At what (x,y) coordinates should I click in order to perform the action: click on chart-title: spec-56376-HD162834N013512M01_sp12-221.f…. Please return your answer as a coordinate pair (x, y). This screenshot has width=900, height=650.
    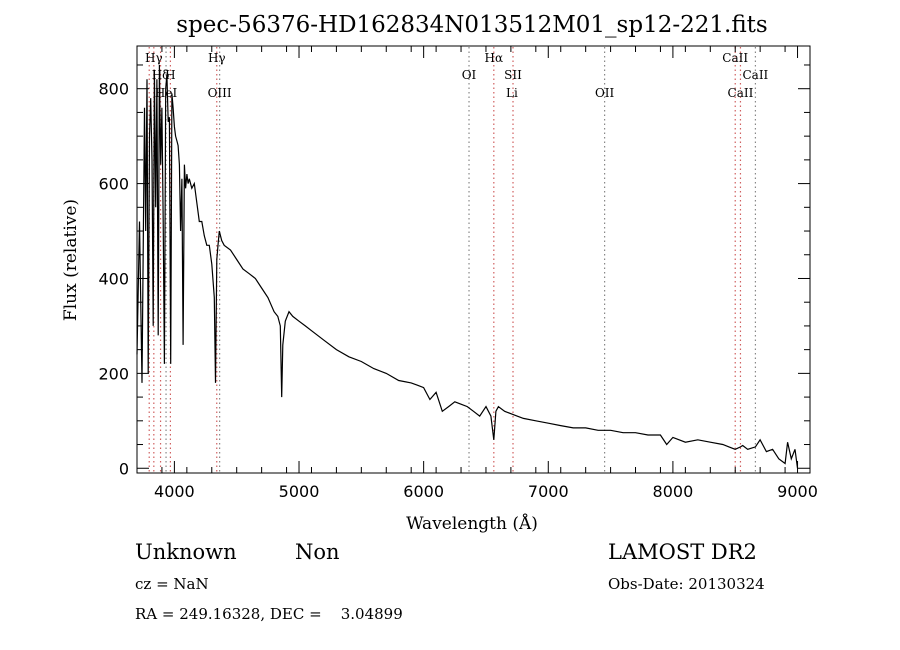
    Looking at the image, I should click on (471, 25).